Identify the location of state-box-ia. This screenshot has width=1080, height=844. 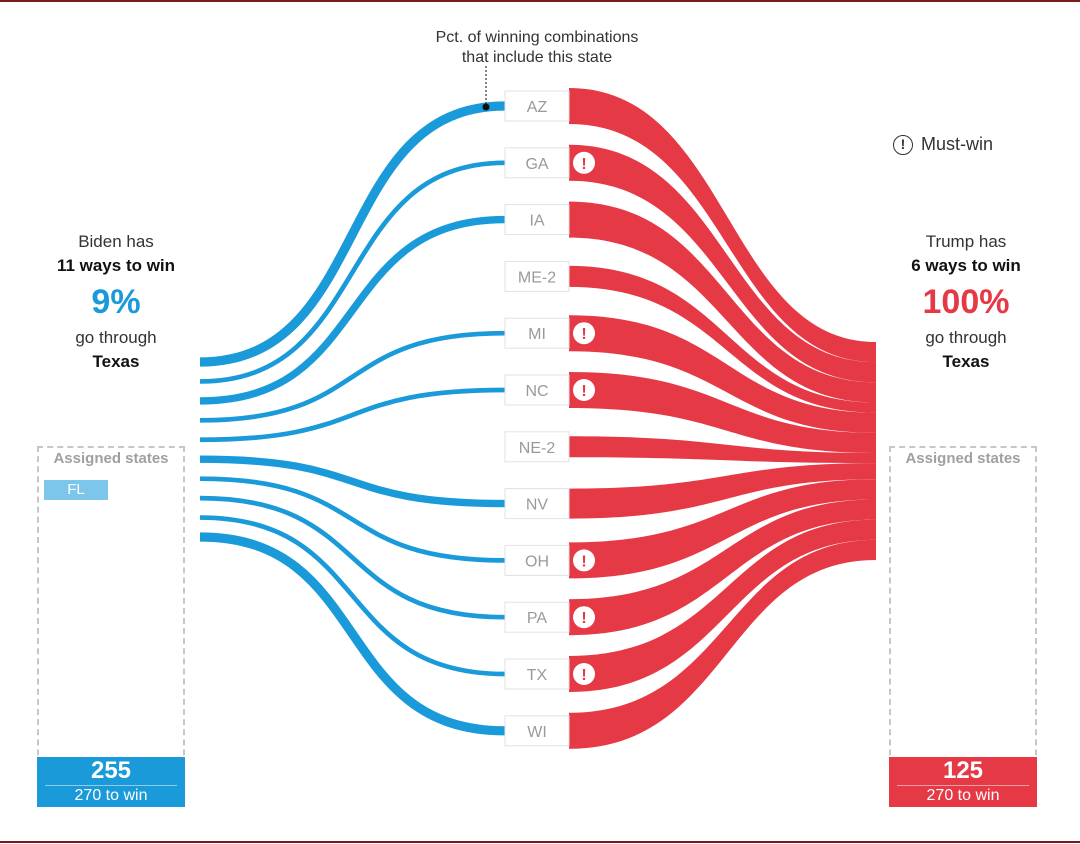
(537, 220).